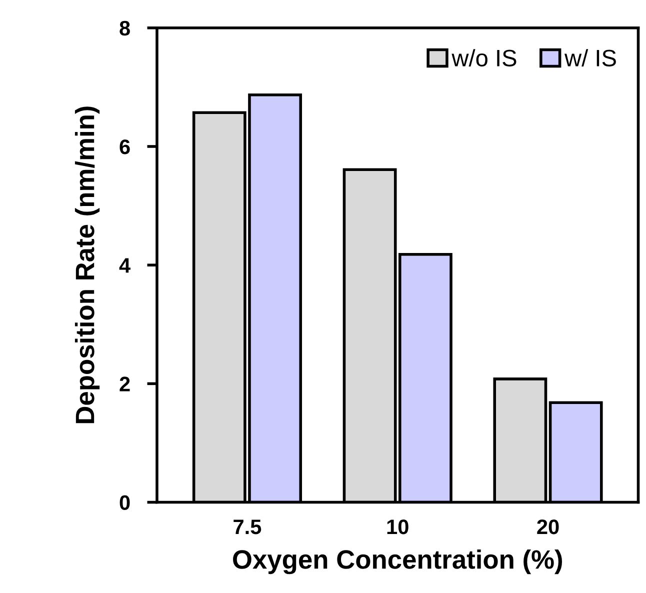 The image size is (646, 593). What do you see at coordinates (87, 265) in the screenshot?
I see `y-axis-title: Deposition Rate (nm/min)` at bounding box center [87, 265].